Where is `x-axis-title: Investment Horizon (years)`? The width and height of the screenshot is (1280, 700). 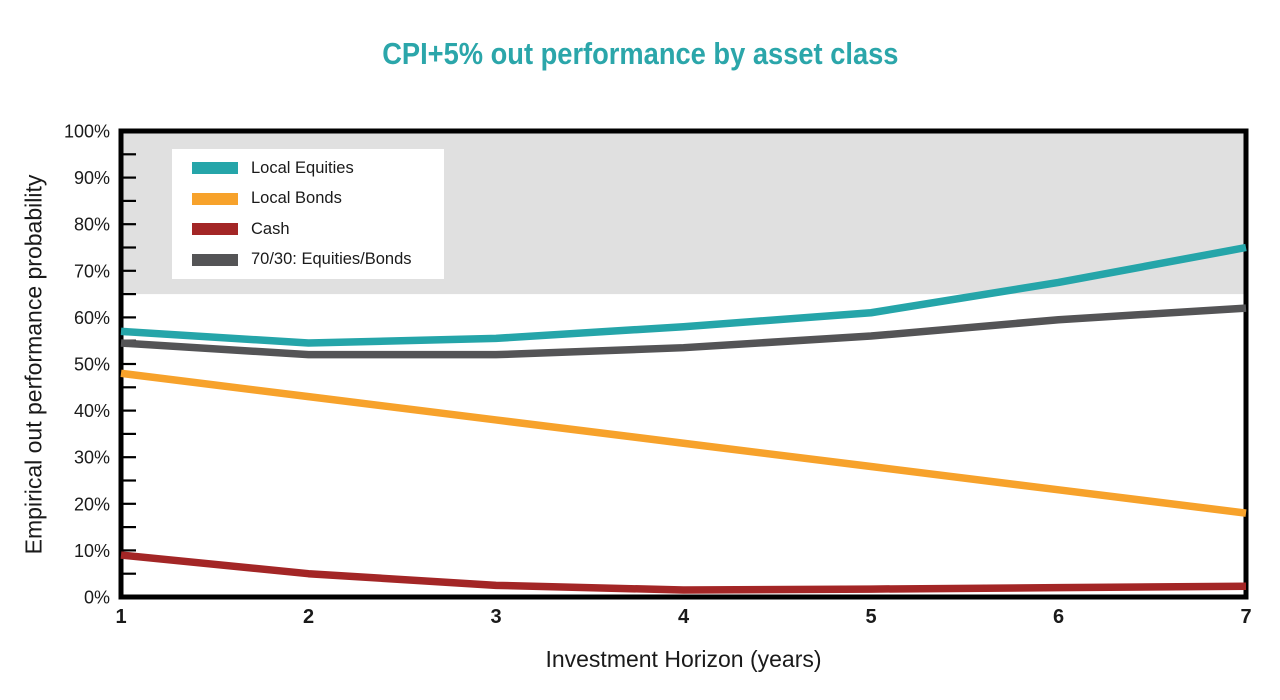 x-axis-title: Investment Horizon (years) is located at coordinates (683, 659).